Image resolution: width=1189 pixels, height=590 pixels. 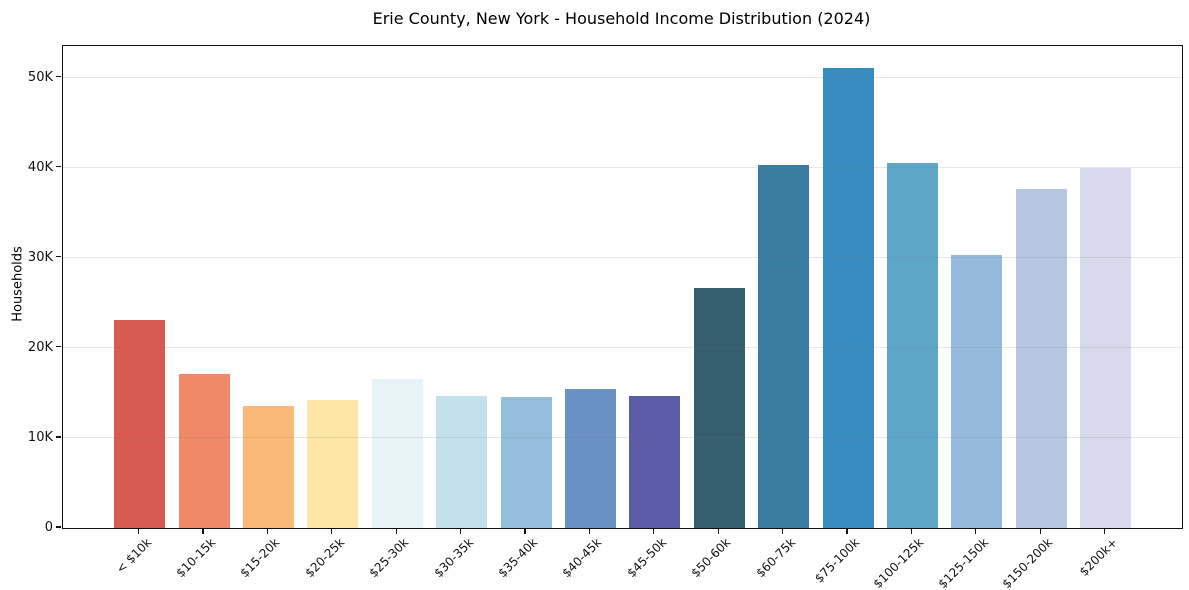 What do you see at coordinates (719, 407) in the screenshot?
I see `bar-$50-60k` at bounding box center [719, 407].